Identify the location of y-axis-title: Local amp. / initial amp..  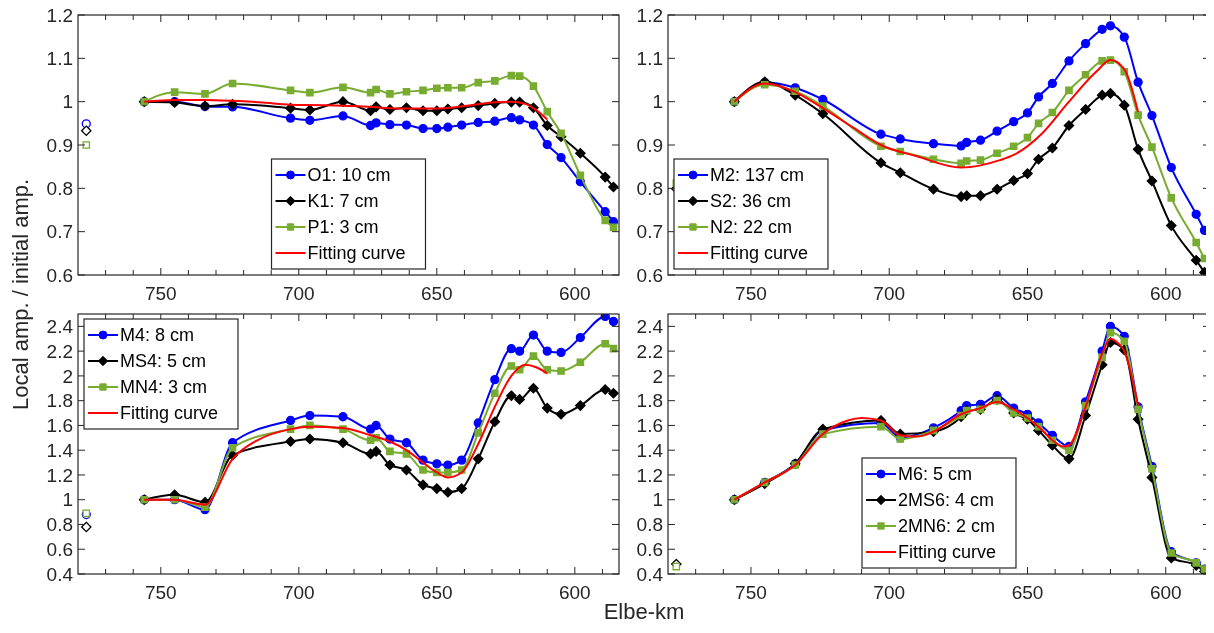
(20, 294).